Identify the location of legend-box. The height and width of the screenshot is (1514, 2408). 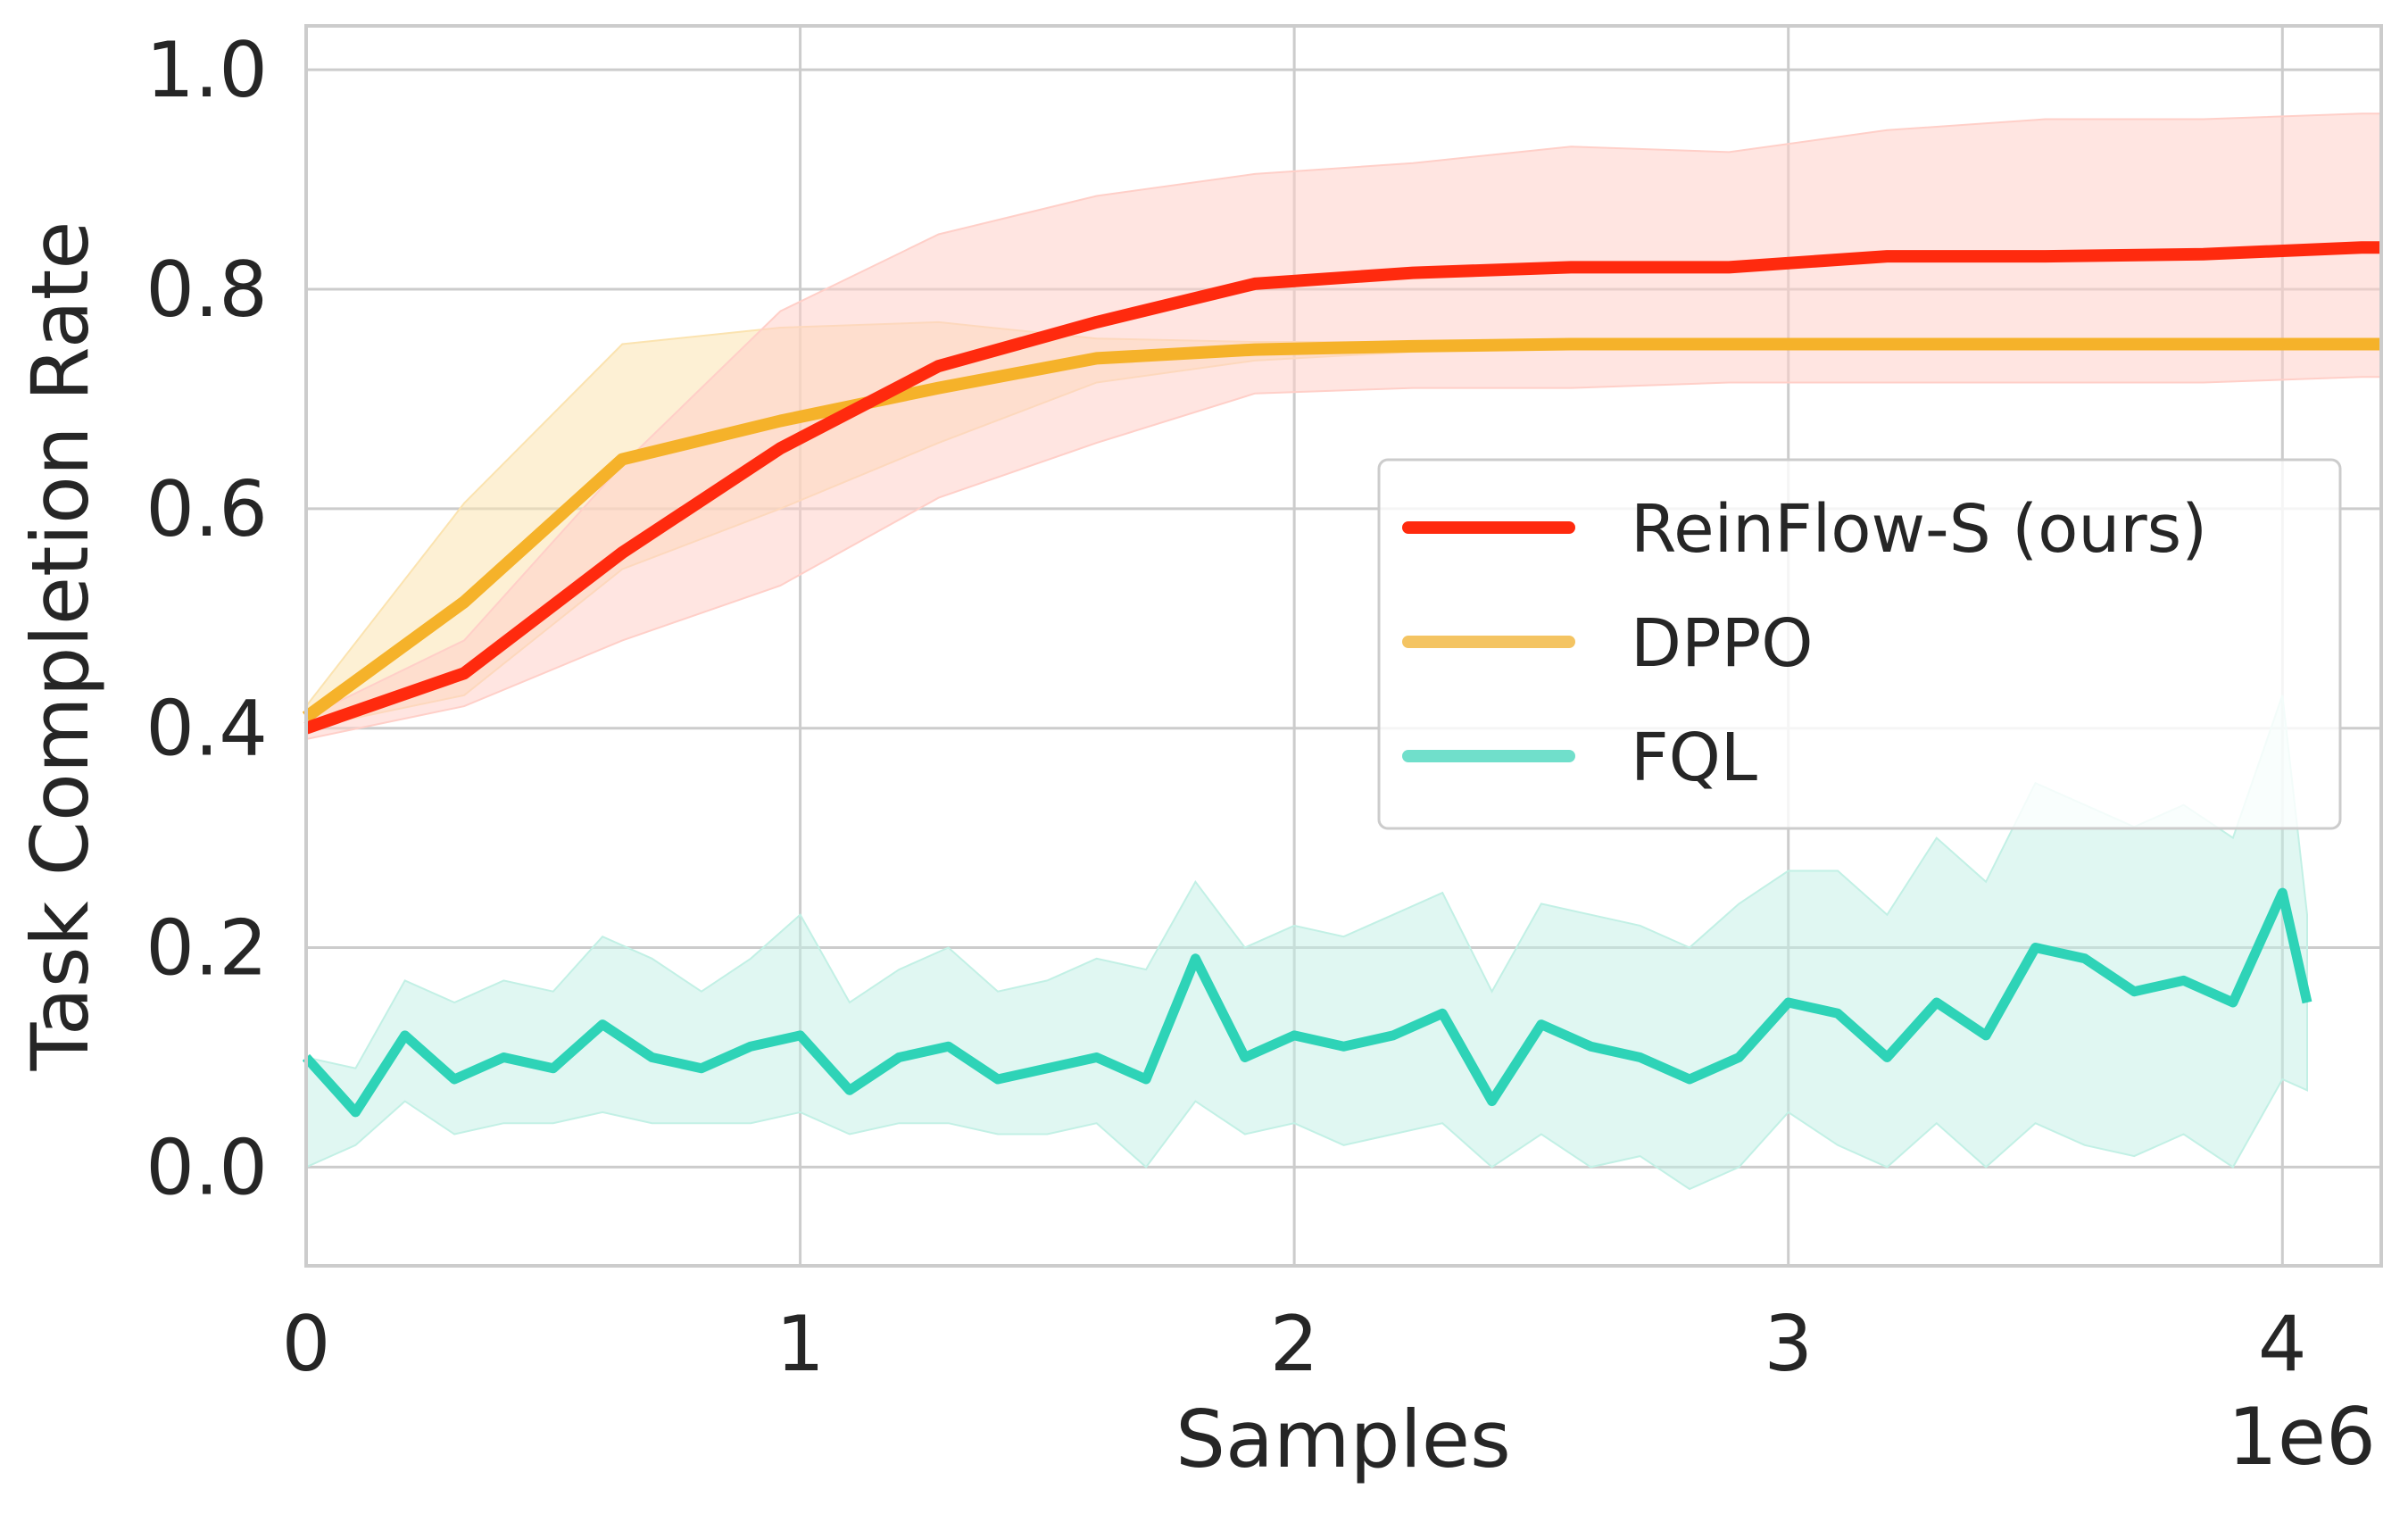
(1859, 644).